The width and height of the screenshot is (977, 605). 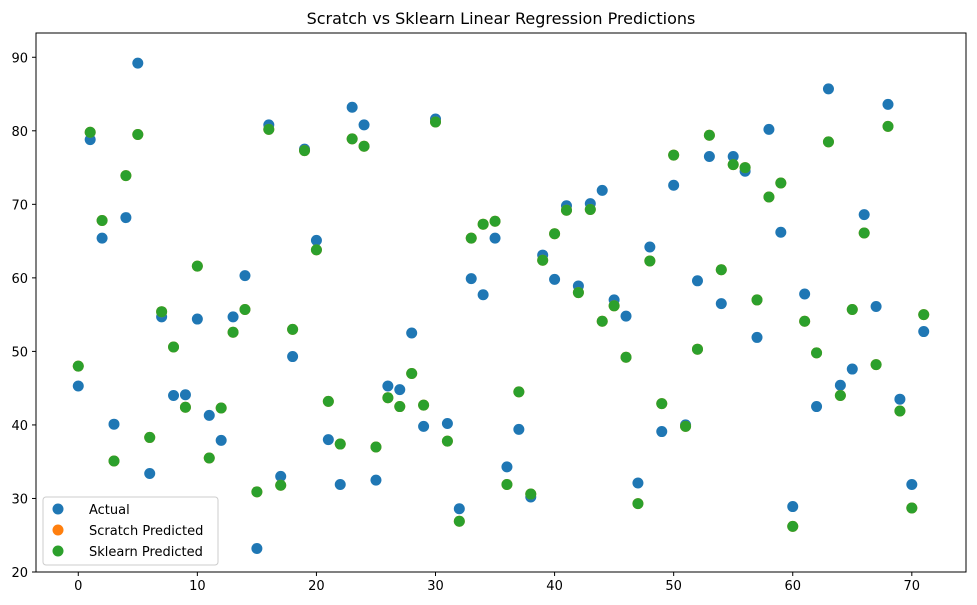 I want to click on x-tick-label: 70, so click(x=912, y=586).